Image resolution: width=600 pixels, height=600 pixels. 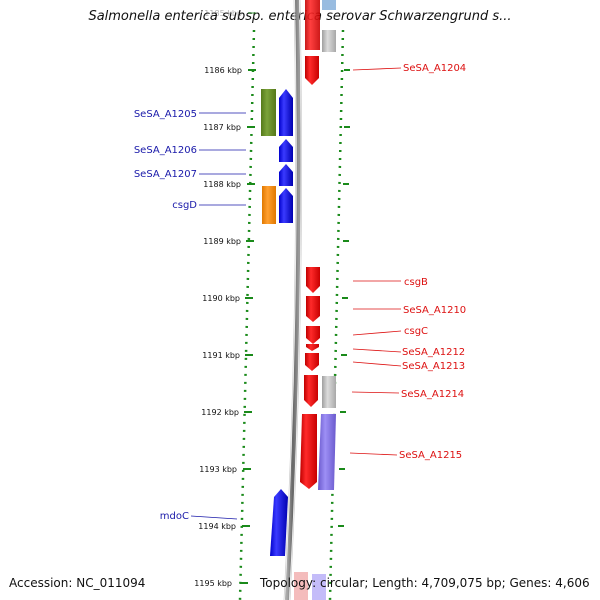 I want to click on genome-backbone, so click(x=293, y=300).